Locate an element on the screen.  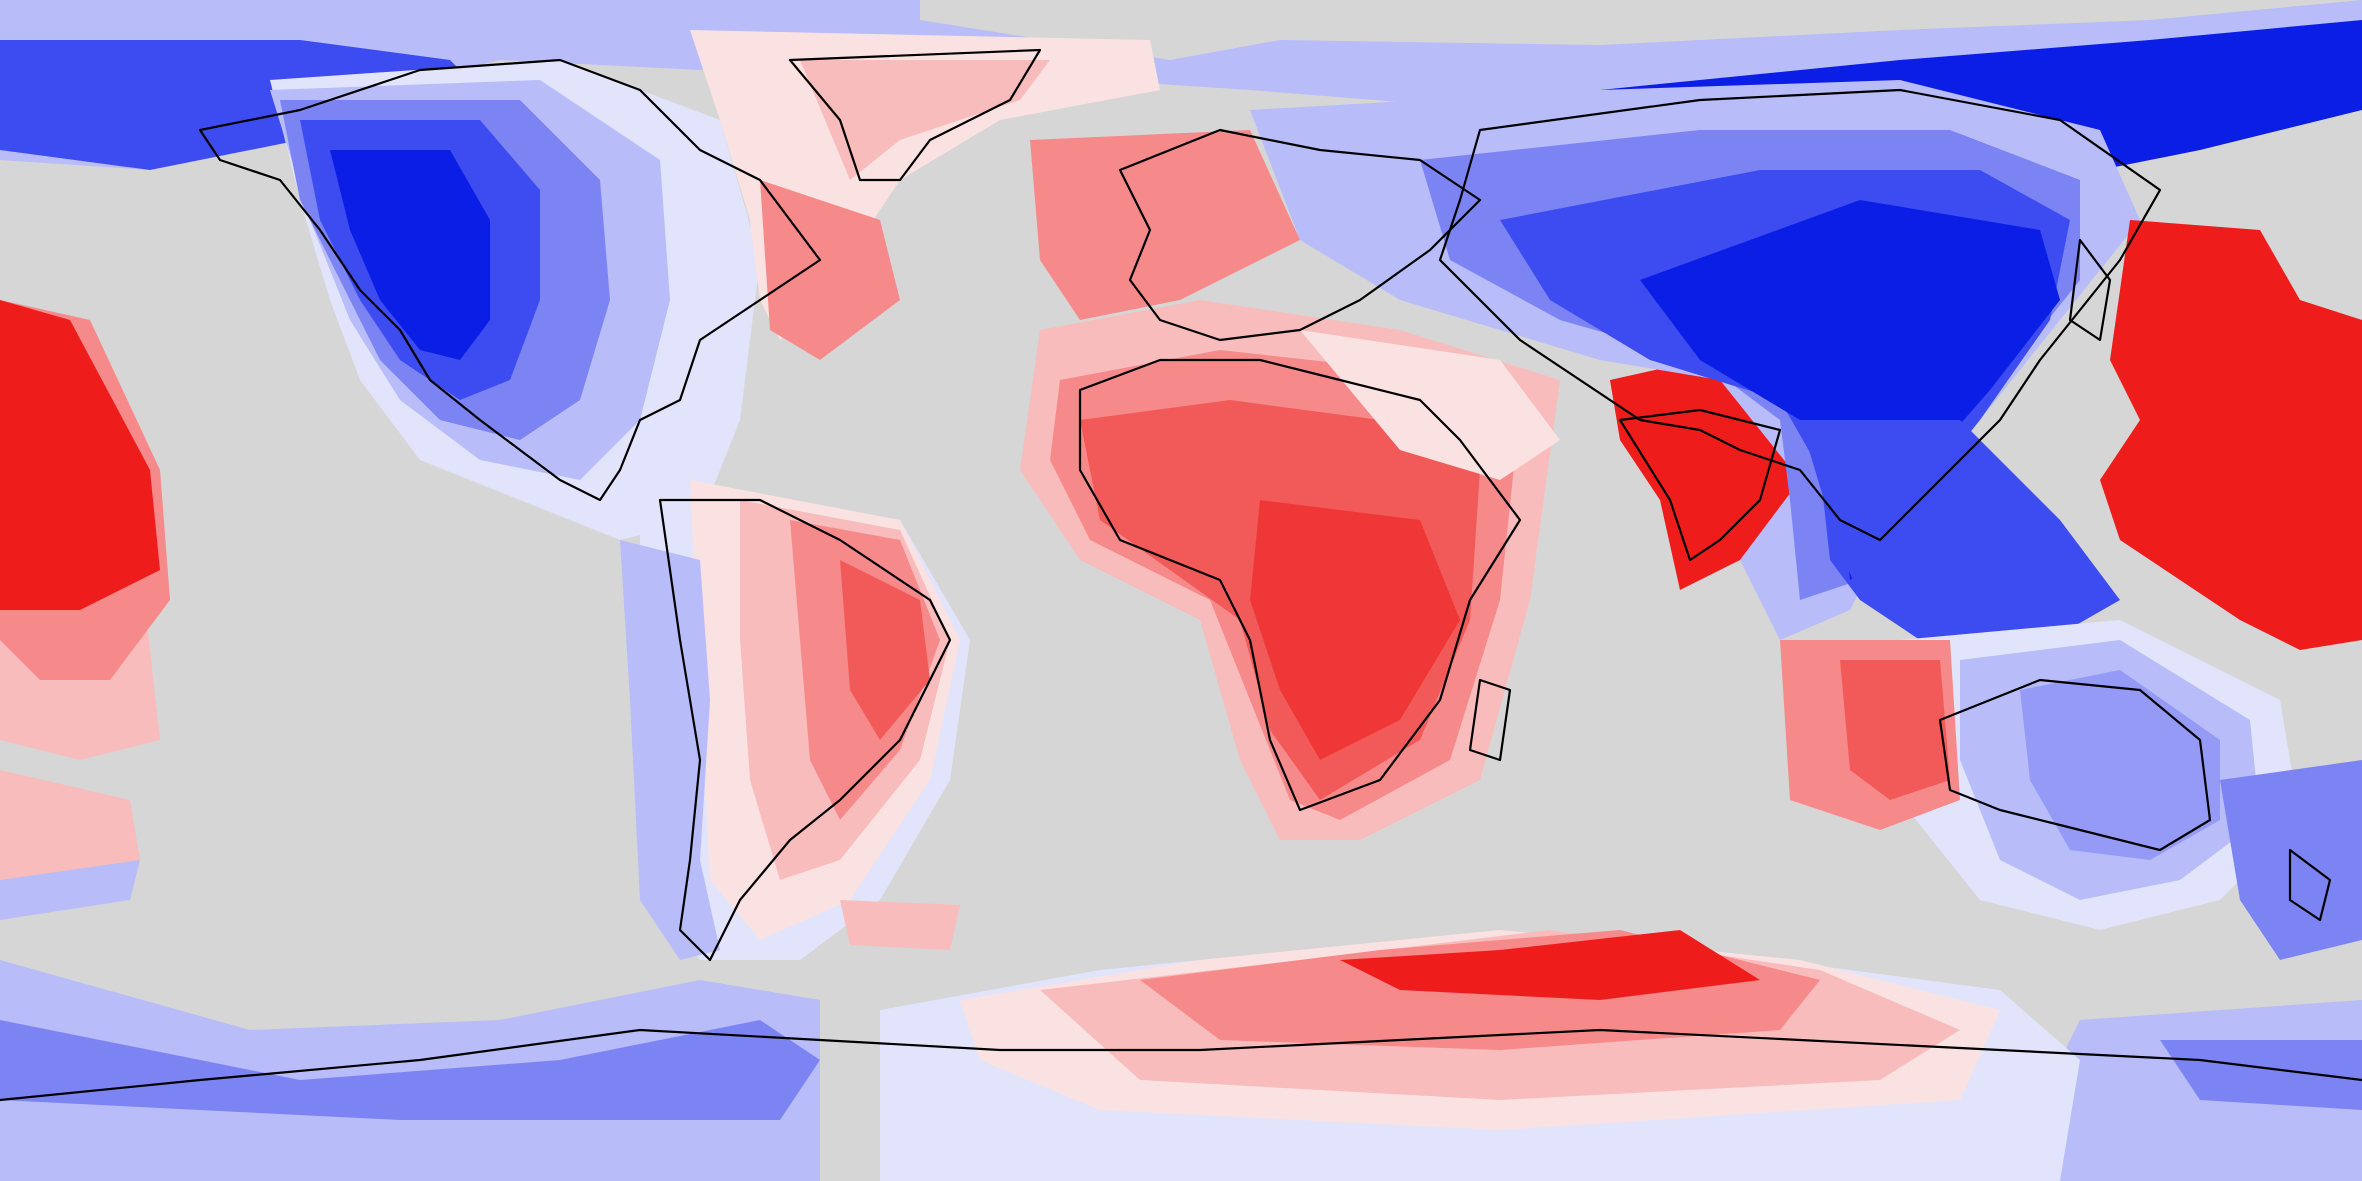
ant-blue-right-inner is located at coordinates (2261, 1075).